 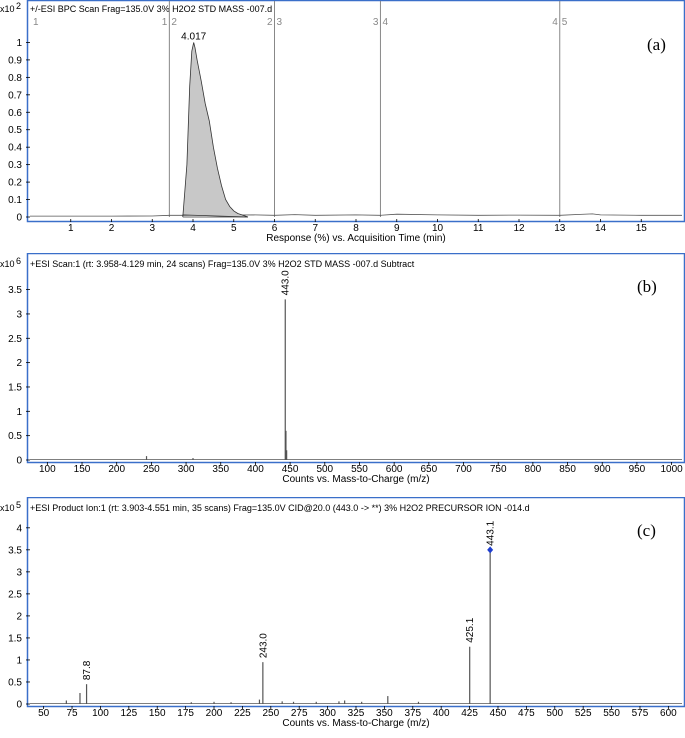 What do you see at coordinates (498, 469) in the screenshot?
I see `x-tick-label: 750` at bounding box center [498, 469].